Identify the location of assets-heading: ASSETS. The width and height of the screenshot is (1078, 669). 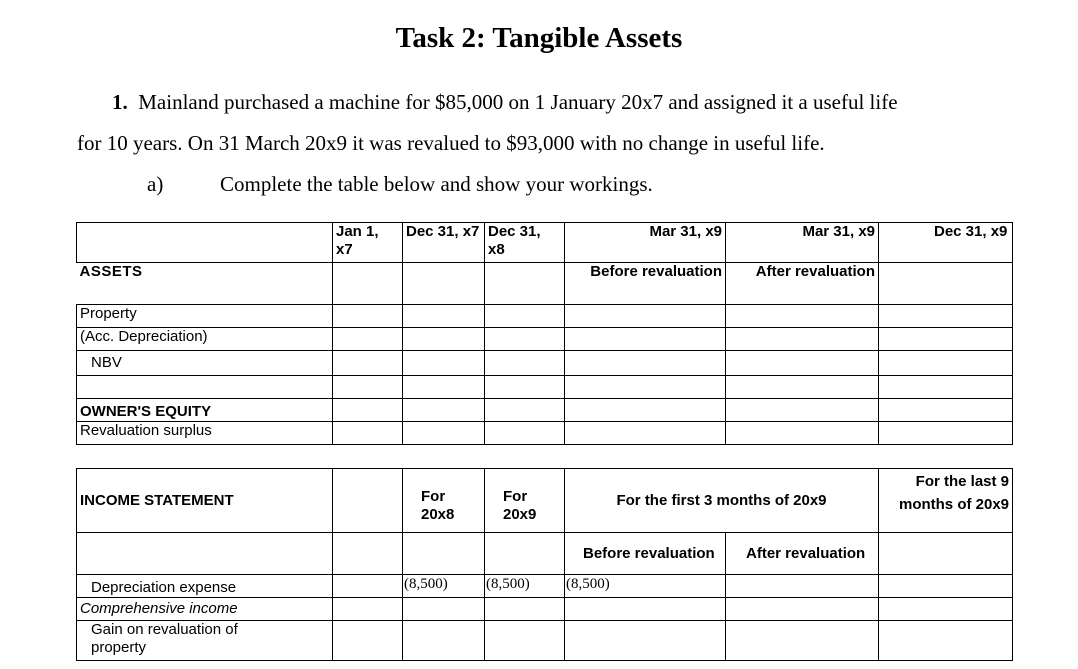
(204, 283).